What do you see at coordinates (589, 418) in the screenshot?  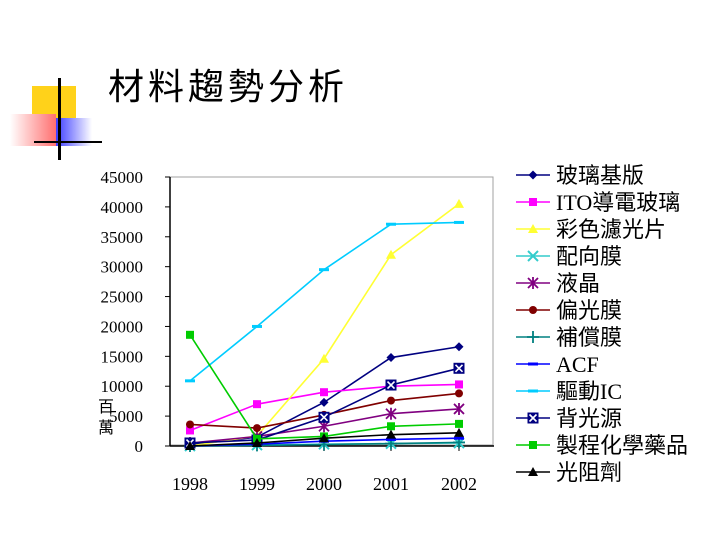 I see `legend-label: 背光源` at bounding box center [589, 418].